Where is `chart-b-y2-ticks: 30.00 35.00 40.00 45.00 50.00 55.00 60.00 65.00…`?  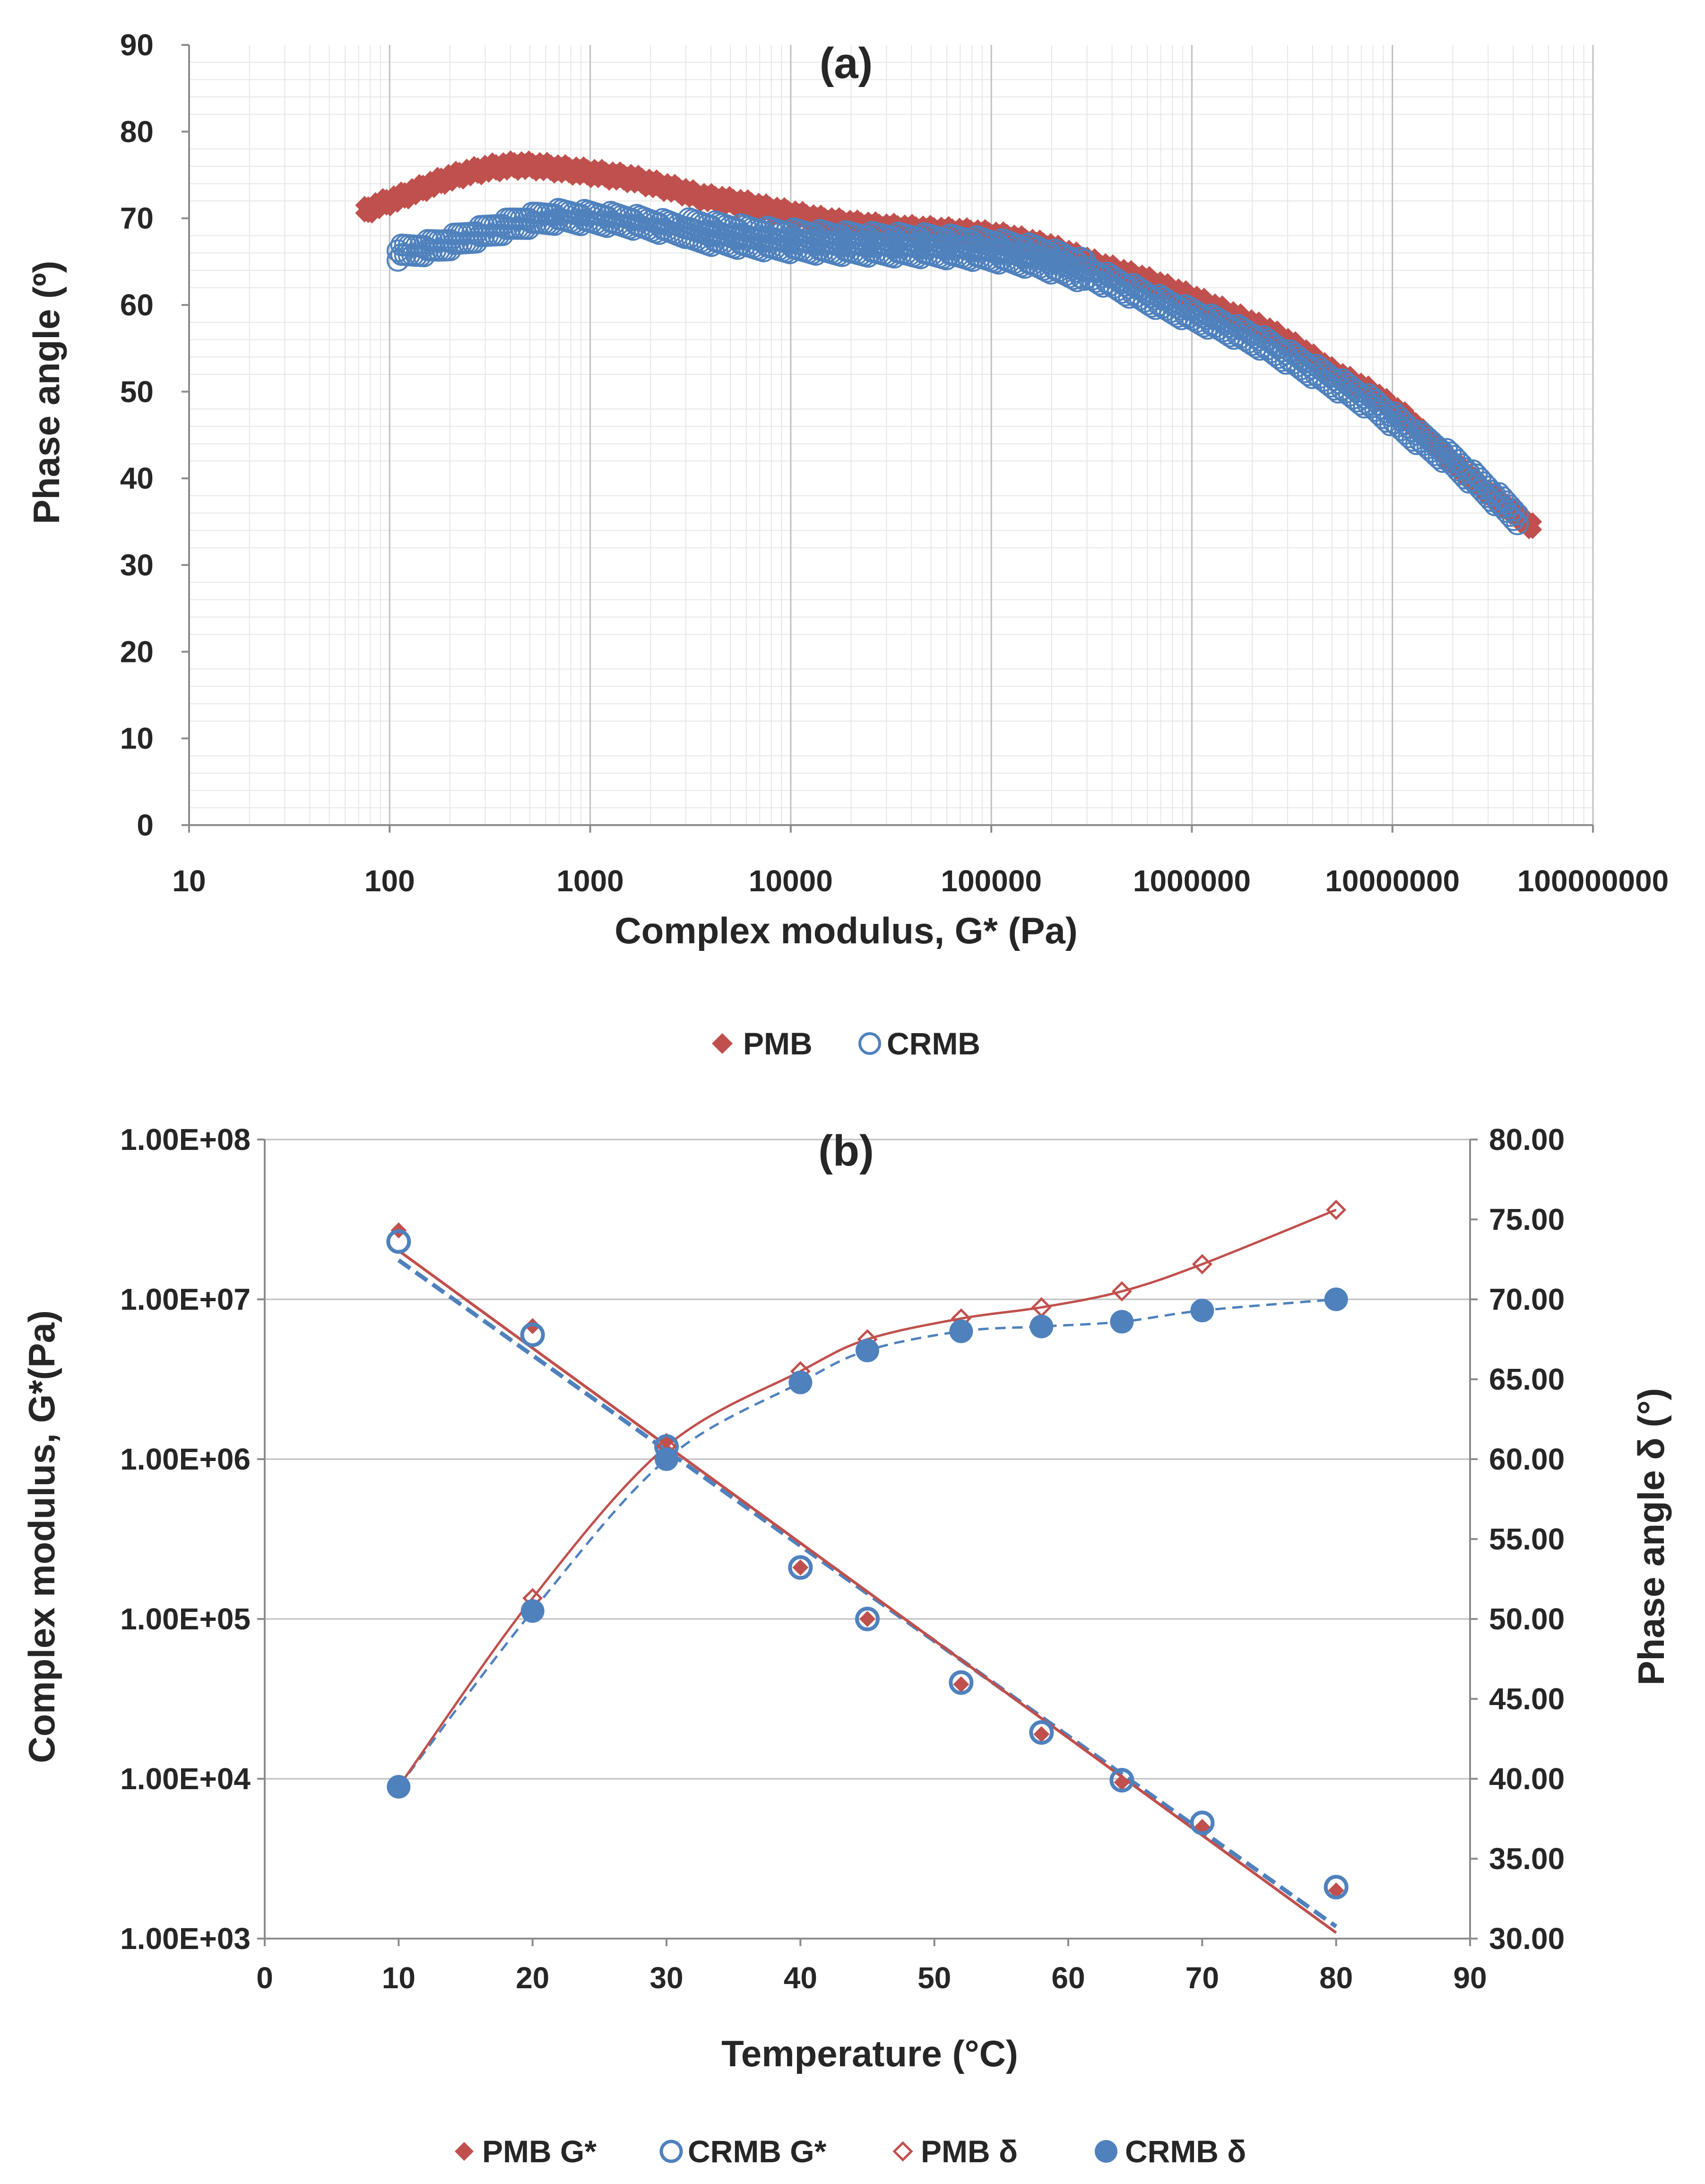 chart-b-y2-ticks: 30.00 35.00 40.00 45.00 50.00 55.00 60.00 65.00… is located at coordinates (1527, 1539).